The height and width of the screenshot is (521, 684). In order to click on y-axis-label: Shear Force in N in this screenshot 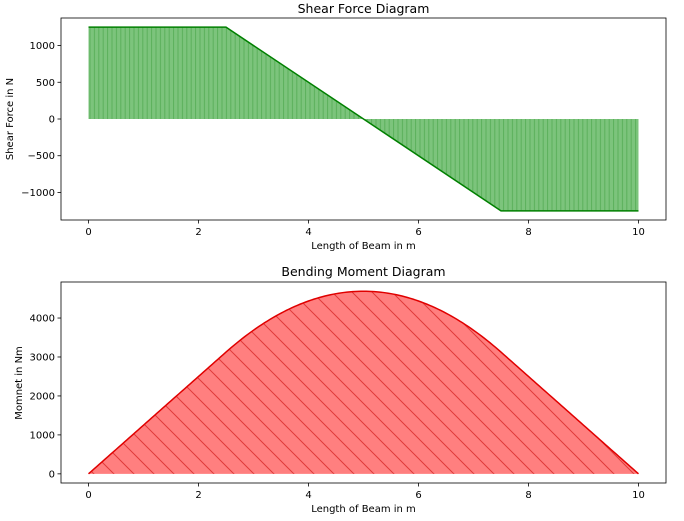, I will do `click(10, 119)`.